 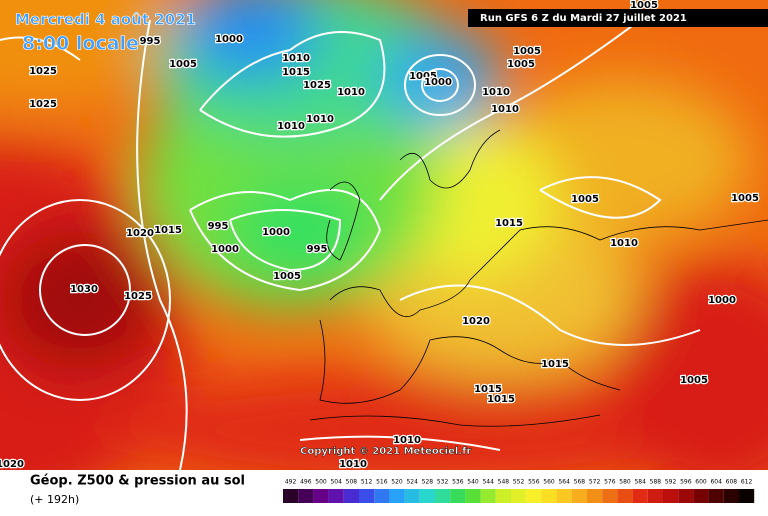 I want to click on scale-label: 604, so click(x=716, y=482).